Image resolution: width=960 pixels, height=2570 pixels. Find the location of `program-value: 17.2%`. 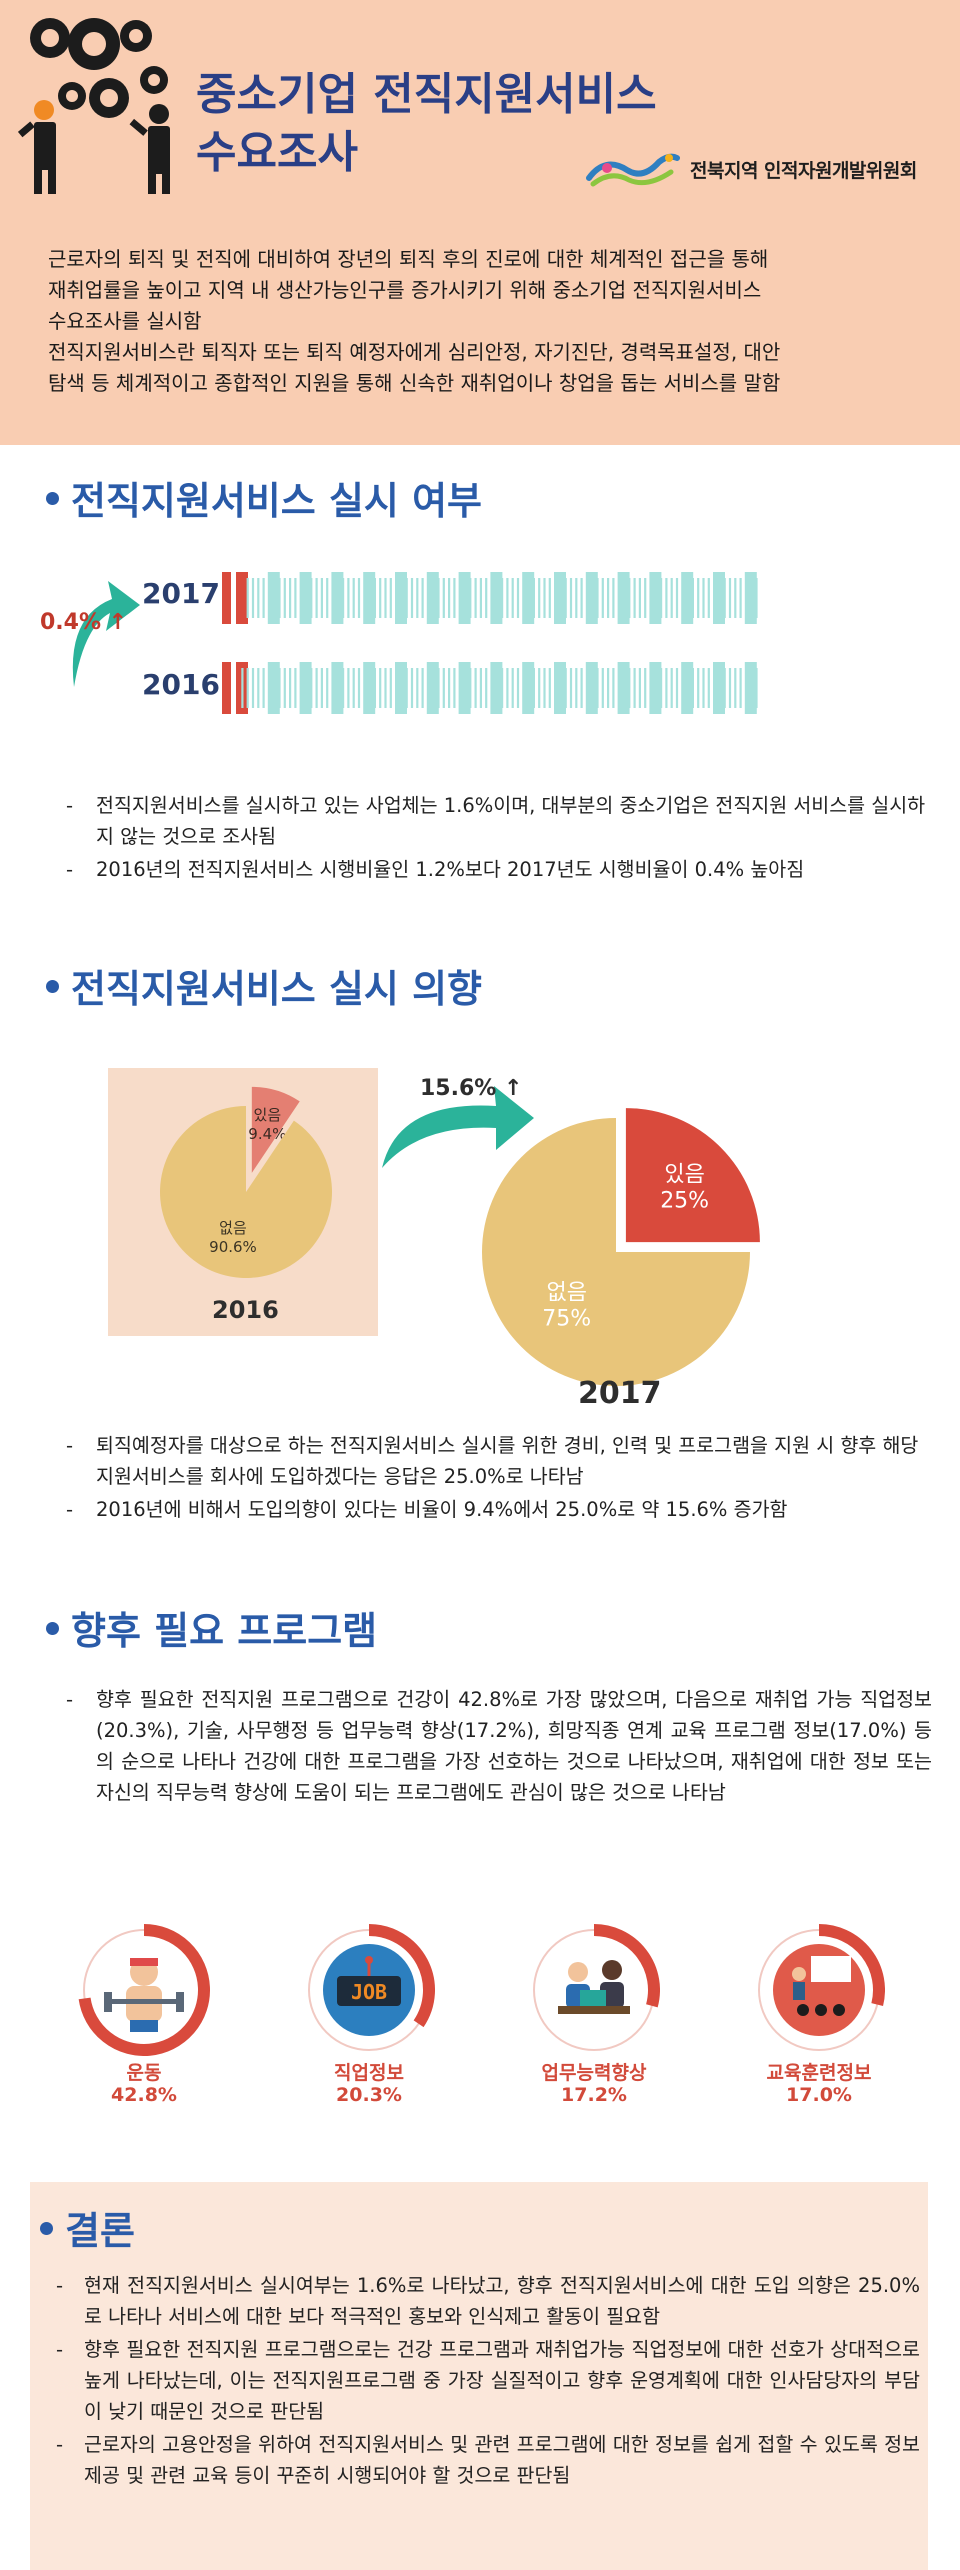

program-value: 17.2% is located at coordinates (594, 2095).